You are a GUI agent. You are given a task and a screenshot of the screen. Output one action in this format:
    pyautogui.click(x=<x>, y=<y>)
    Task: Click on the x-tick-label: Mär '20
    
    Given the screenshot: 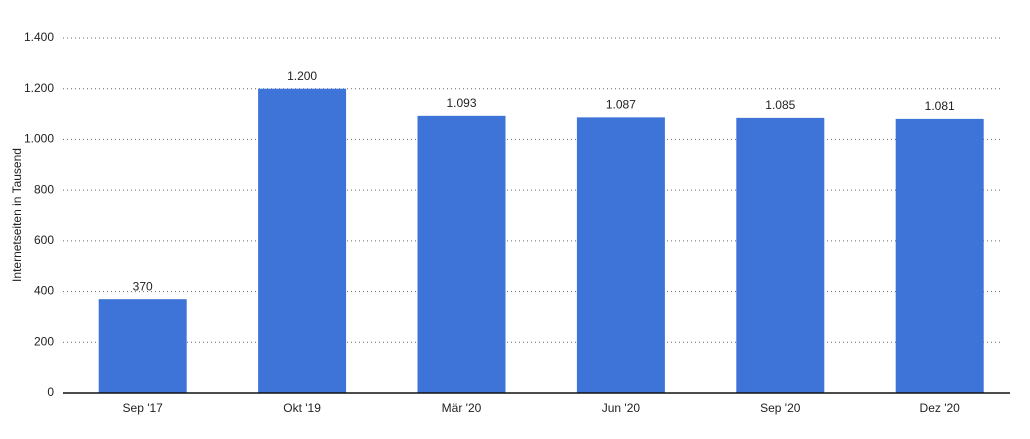 What is the action you would take?
    pyautogui.click(x=462, y=408)
    